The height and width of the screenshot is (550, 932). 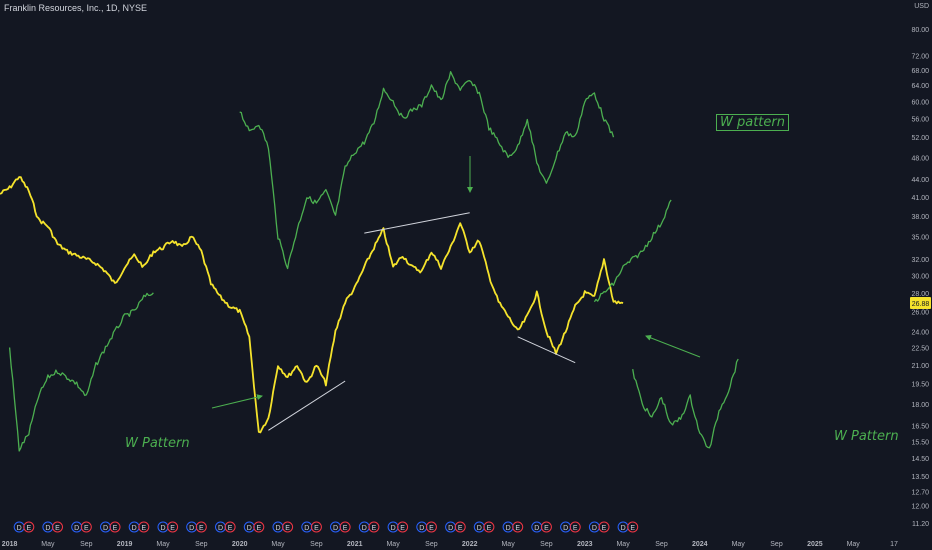 I want to click on symbol-title: Franklin Resources, Inc., 1D, NYSE, so click(x=76, y=8).